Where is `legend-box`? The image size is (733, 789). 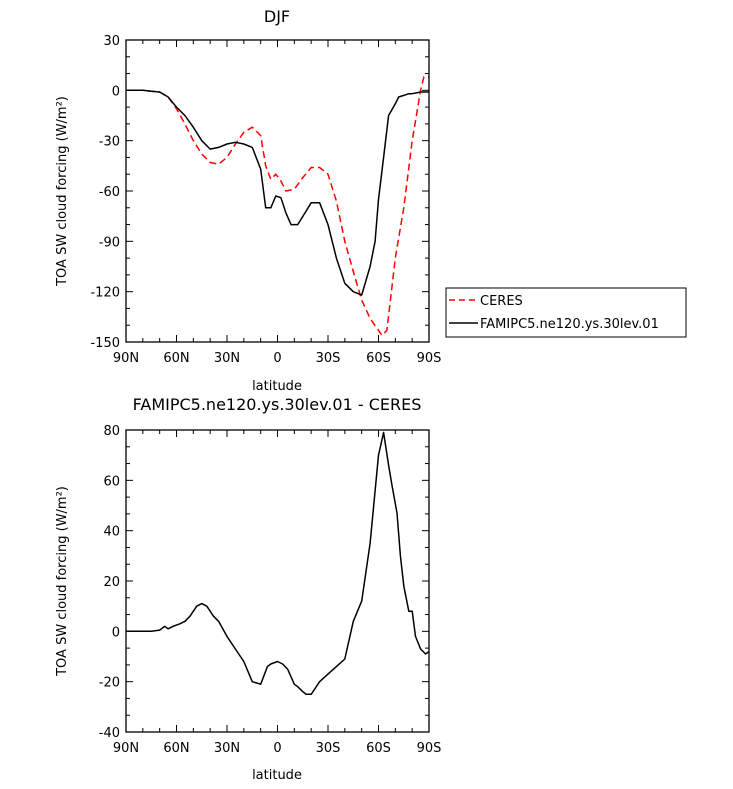
legend-box is located at coordinates (566, 312).